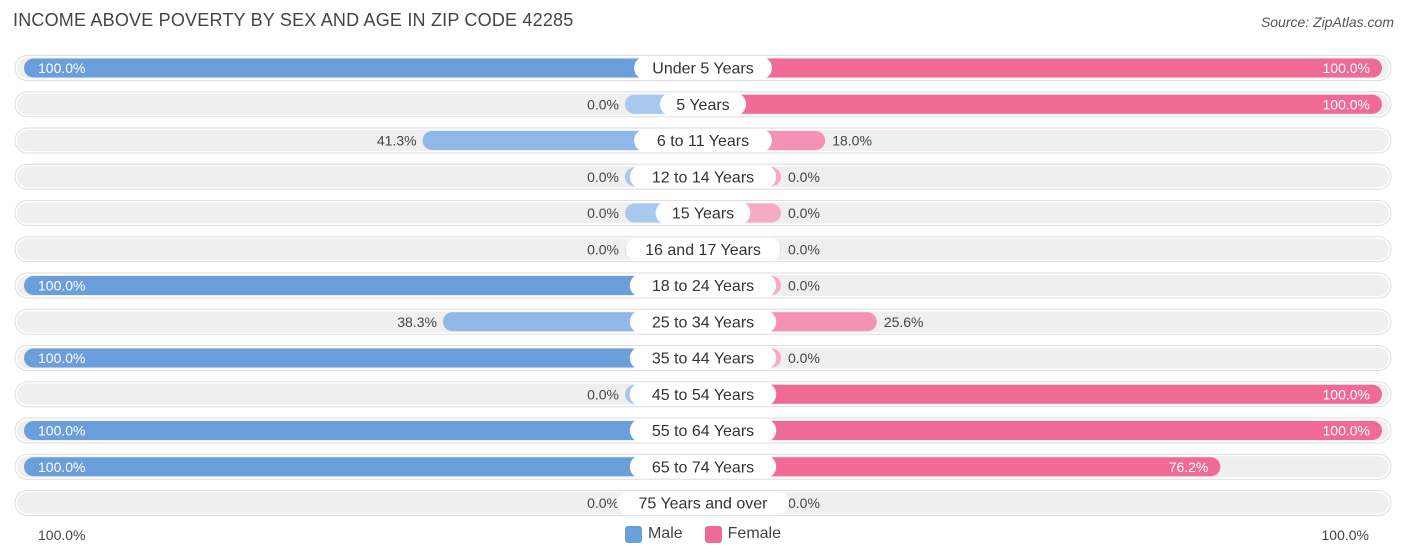  I want to click on value-label-male-65-to-74-years: 100.0%, so click(61, 467).